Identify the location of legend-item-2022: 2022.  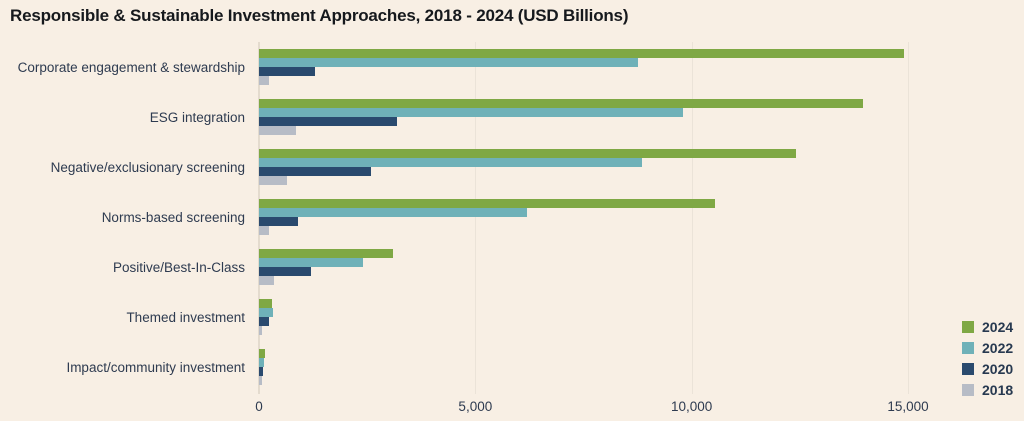
(987, 347).